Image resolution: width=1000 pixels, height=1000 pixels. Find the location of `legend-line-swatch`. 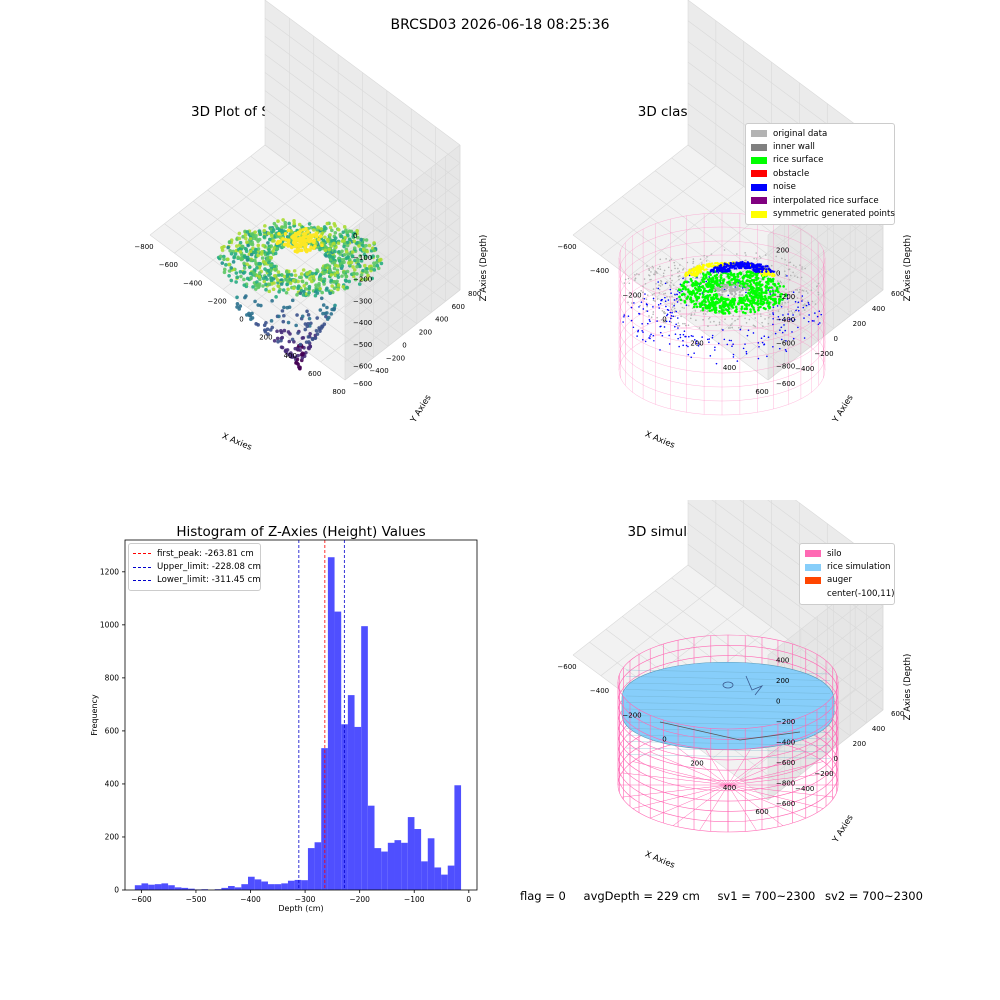

legend-line-swatch is located at coordinates (142, 580).